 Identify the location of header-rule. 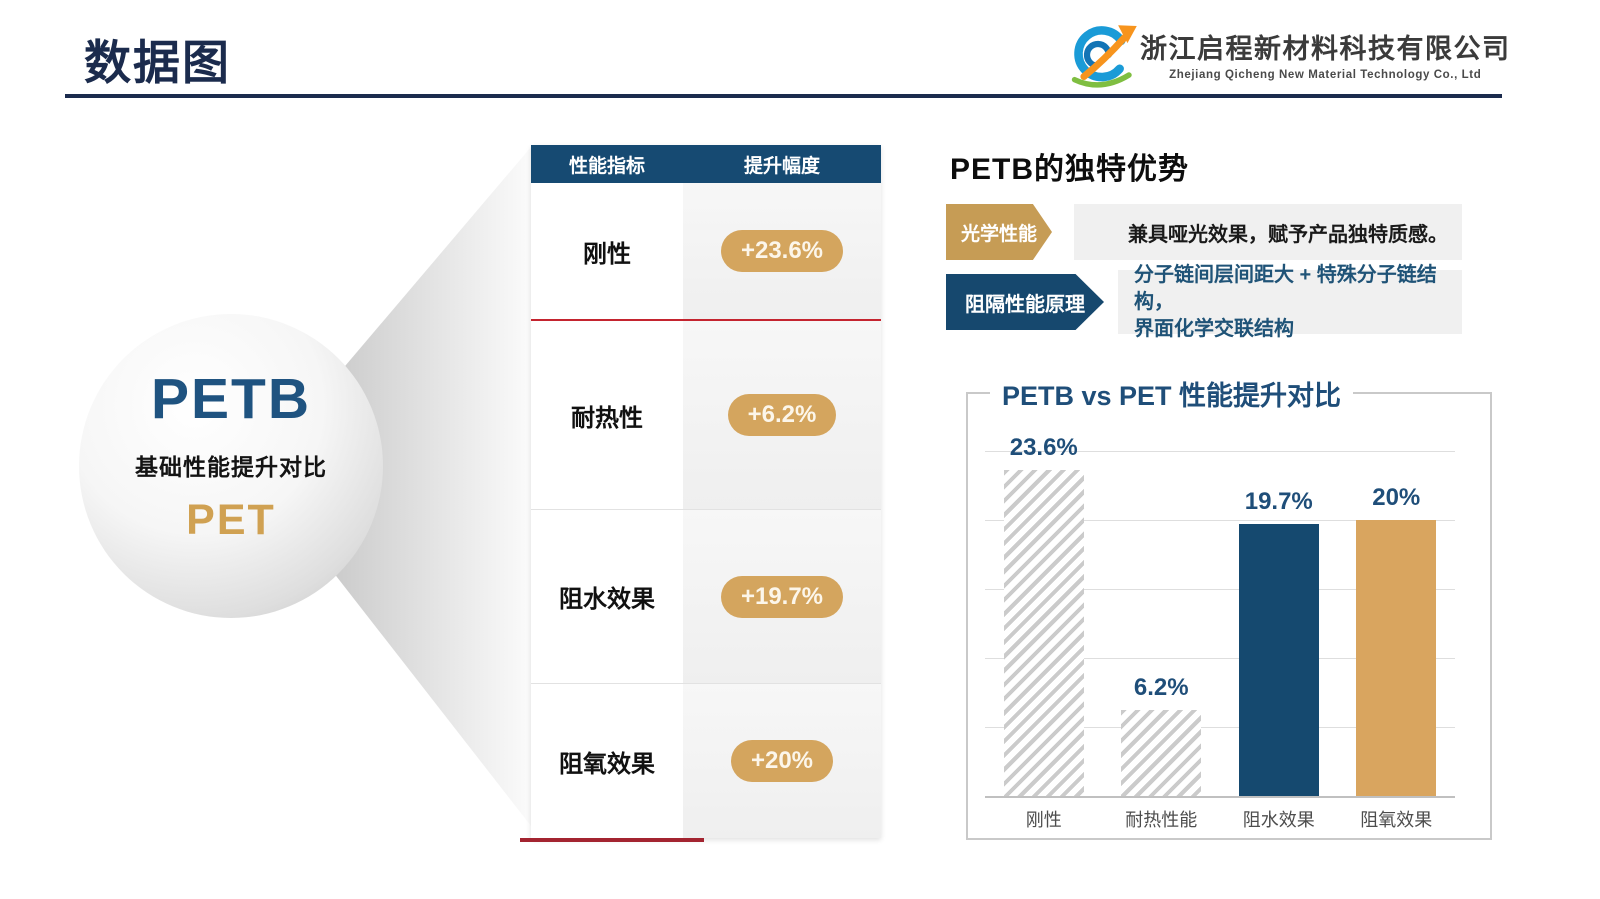
(783, 96).